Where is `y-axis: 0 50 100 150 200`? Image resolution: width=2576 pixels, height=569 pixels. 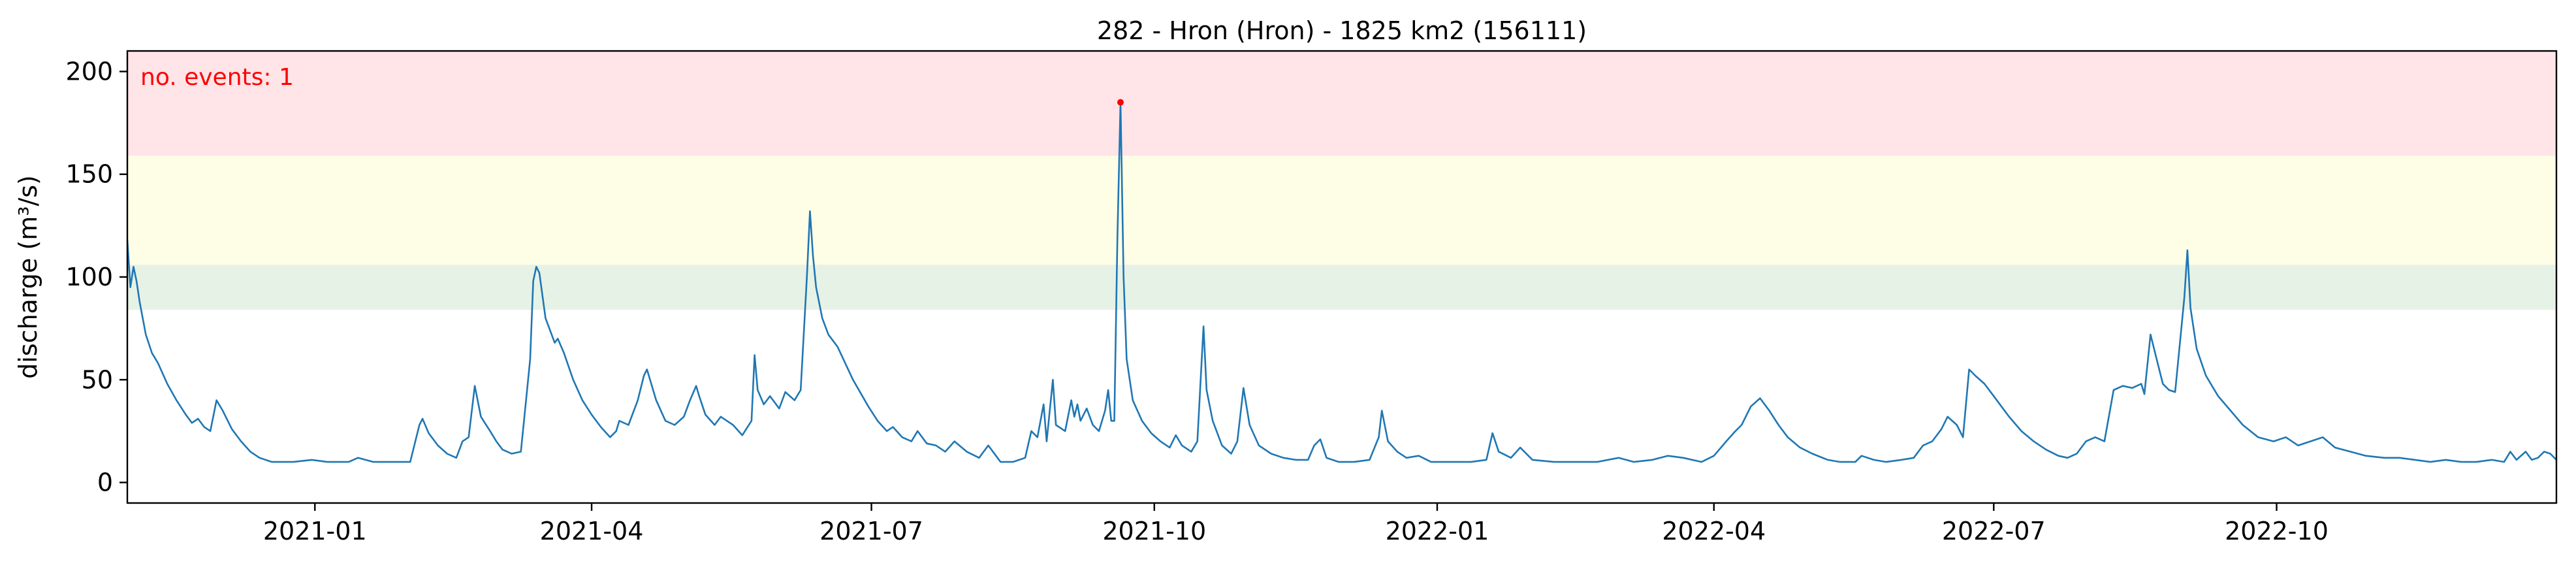
y-axis: 0 50 100 150 200 is located at coordinates (96, 277).